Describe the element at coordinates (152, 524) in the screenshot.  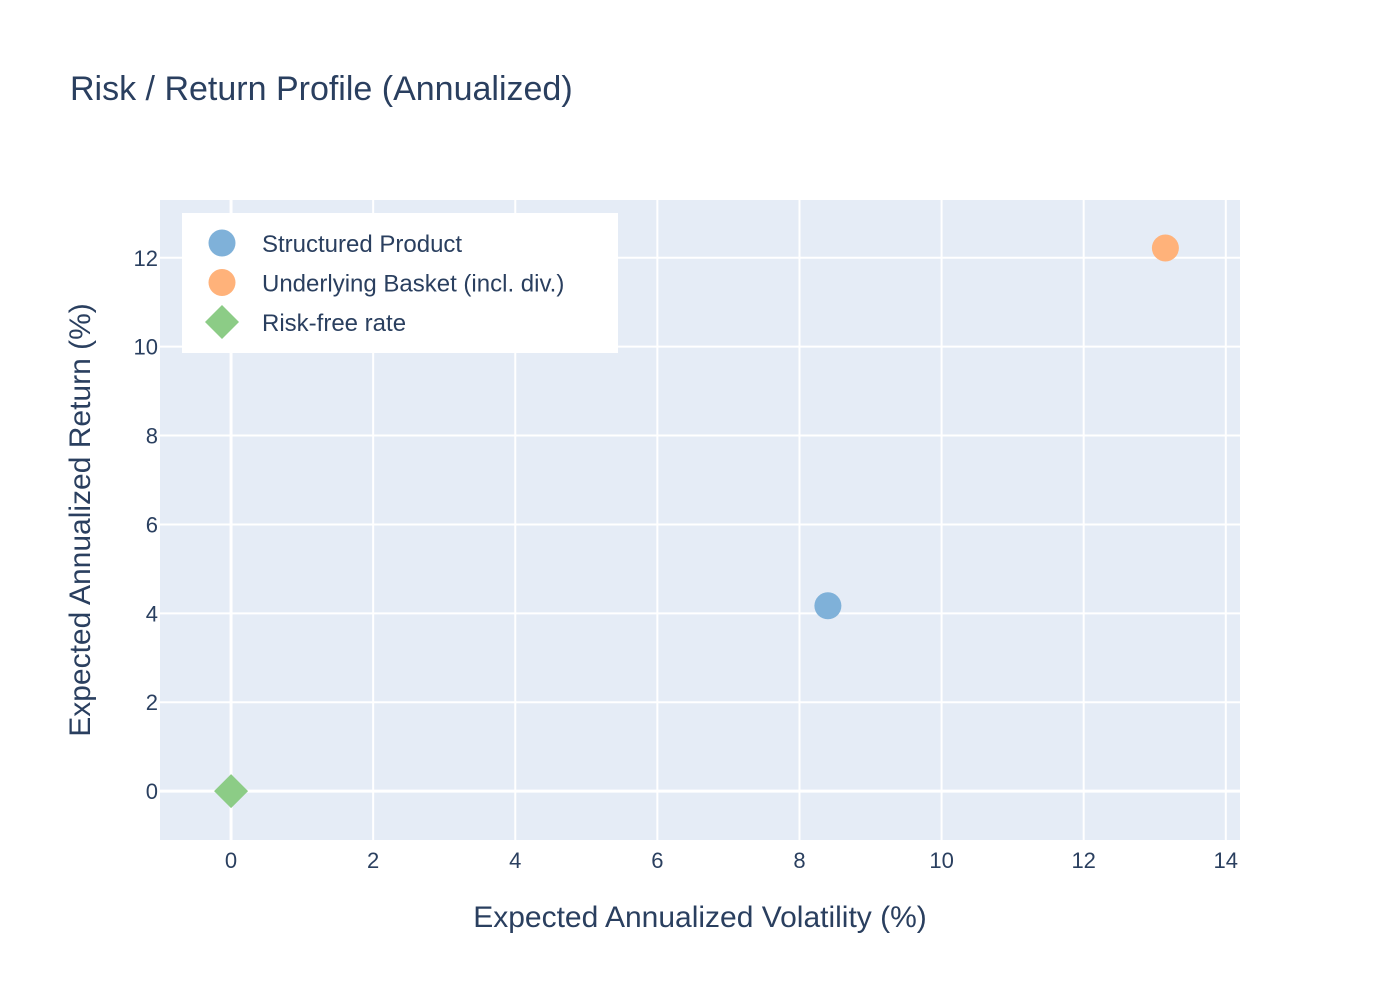
I see `y-tick-label: 6` at that location.